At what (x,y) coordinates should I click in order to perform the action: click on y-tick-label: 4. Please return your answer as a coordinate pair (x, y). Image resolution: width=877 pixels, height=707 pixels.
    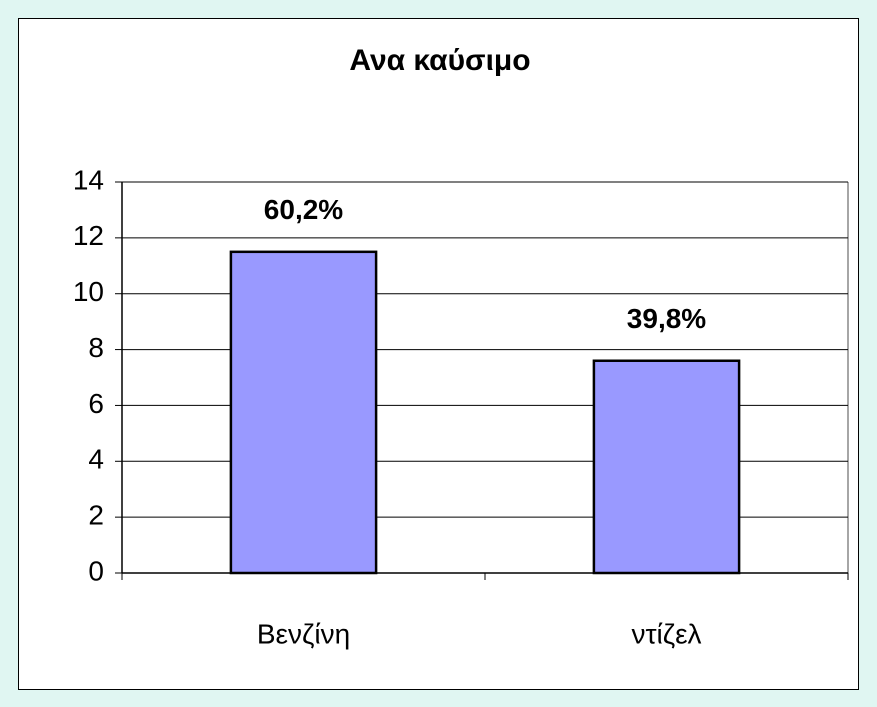
    Looking at the image, I should click on (96, 459).